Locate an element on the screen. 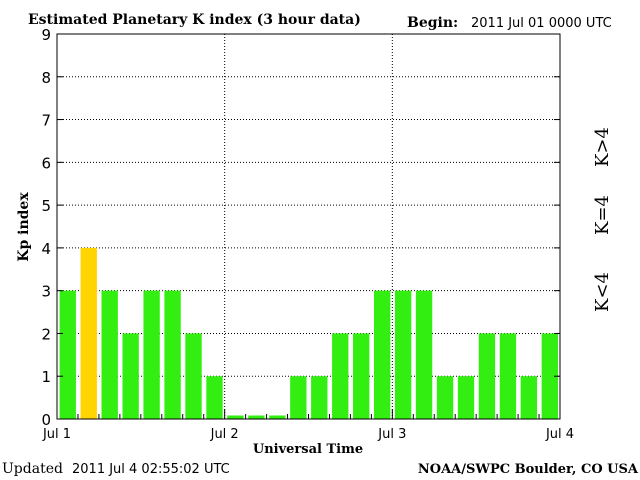 This screenshot has height=480, width=640. y-tick-label: 5 is located at coordinates (46, 206).